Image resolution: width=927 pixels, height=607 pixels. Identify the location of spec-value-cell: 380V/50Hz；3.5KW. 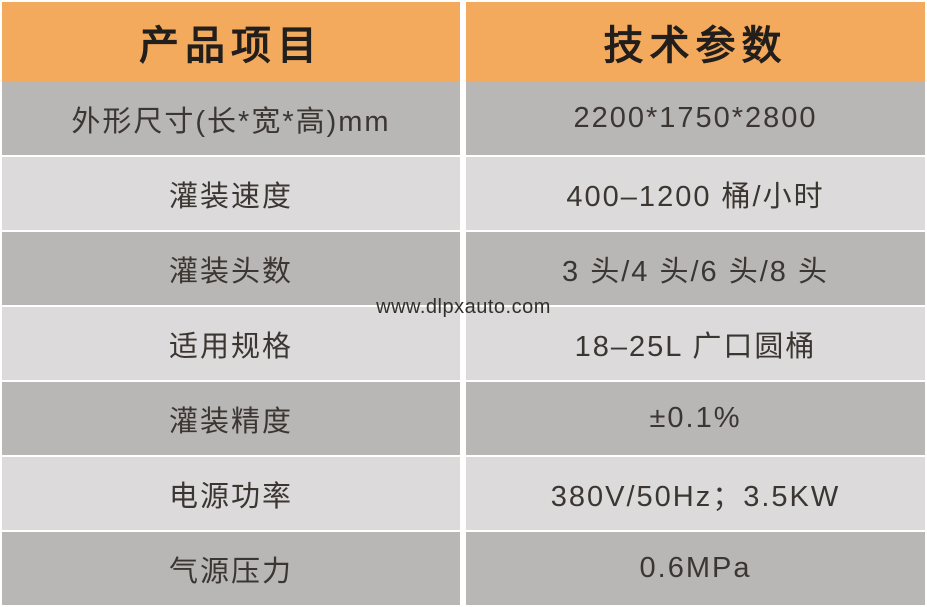
(695, 493).